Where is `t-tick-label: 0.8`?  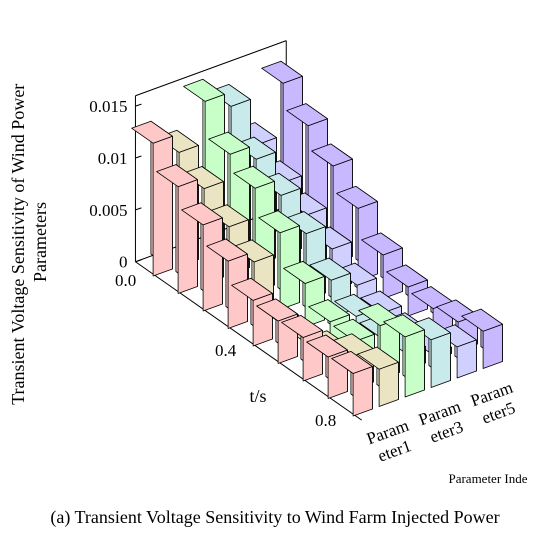
t-tick-label: 0.8 is located at coordinates (325, 420).